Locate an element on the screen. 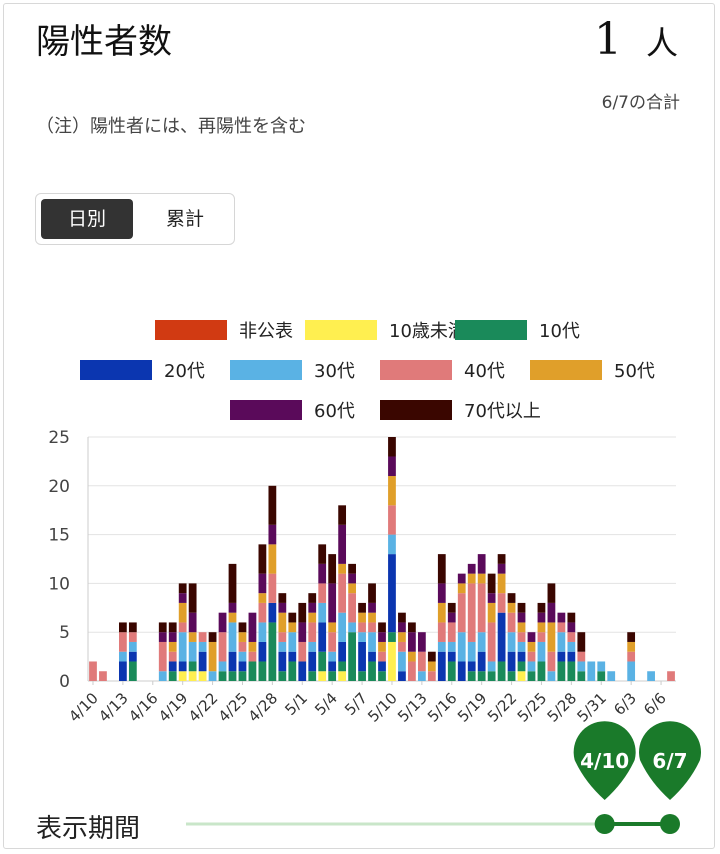  x-tick-label: 5/1 is located at coordinates (296, 704).